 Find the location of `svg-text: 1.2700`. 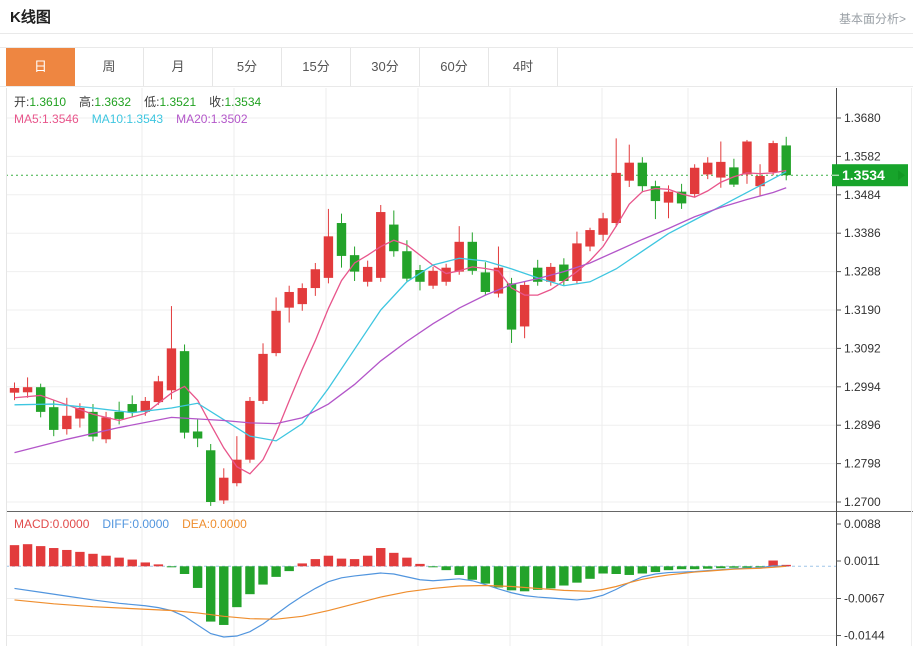

svg-text: 1.2700 is located at coordinates (862, 502).